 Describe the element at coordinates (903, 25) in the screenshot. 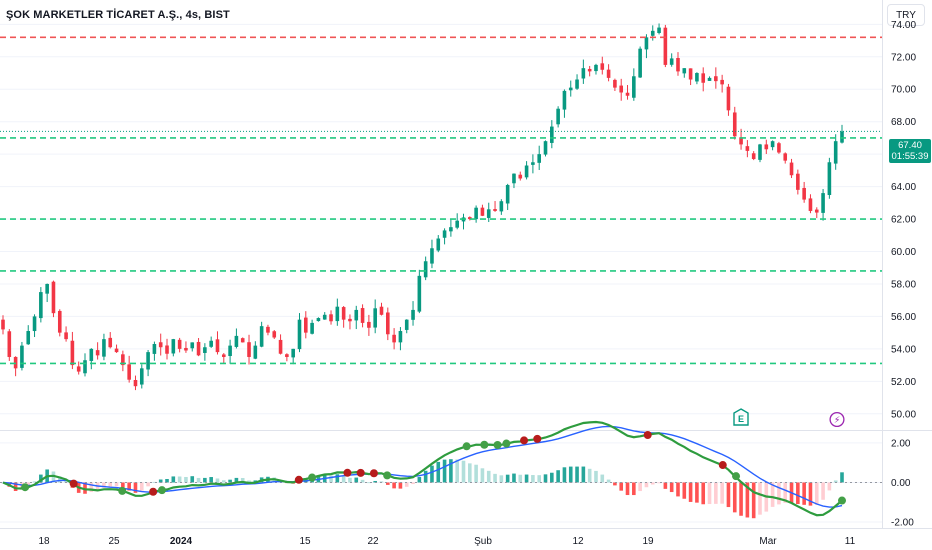

I see `price-tick-label: 74.00` at that location.